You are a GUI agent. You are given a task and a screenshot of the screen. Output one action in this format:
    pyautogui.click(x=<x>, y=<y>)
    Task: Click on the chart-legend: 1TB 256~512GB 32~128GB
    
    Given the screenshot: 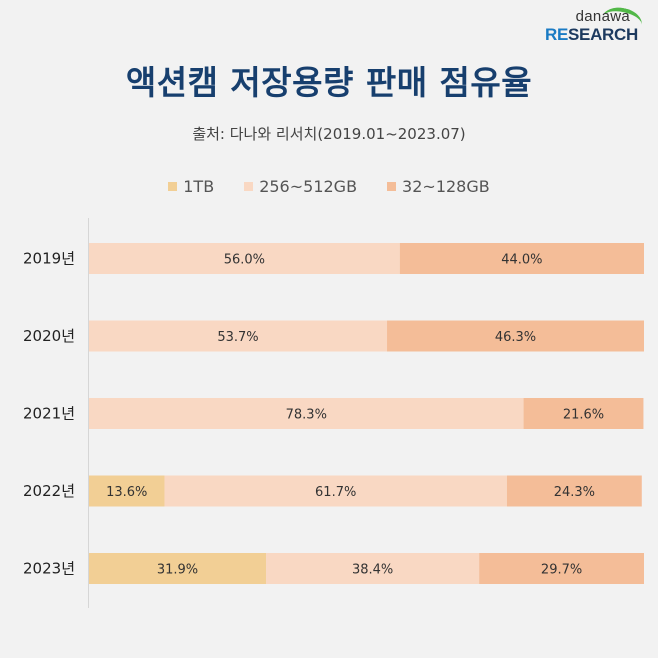 What is the action you would take?
    pyautogui.click(x=329, y=186)
    